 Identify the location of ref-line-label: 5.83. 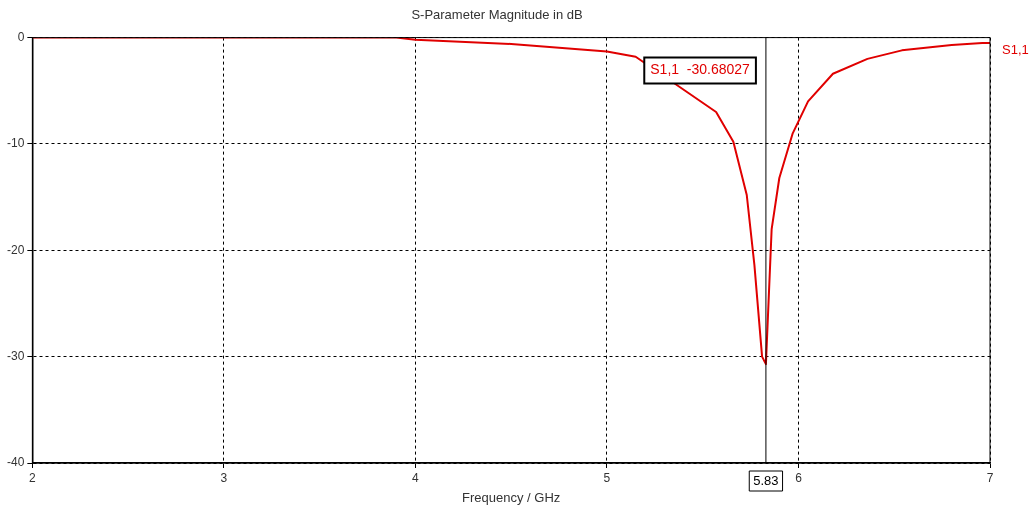
(766, 480).